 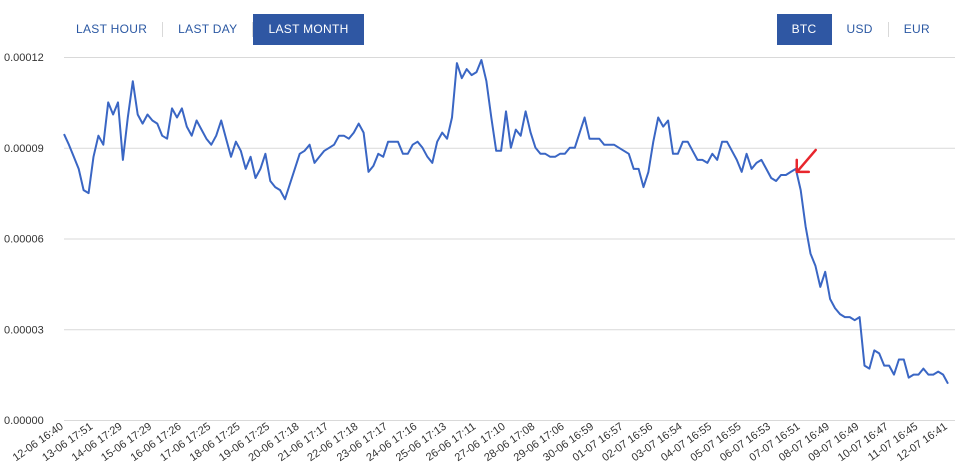 What do you see at coordinates (24, 421) in the screenshot?
I see `y-tick-label: 0.00000` at bounding box center [24, 421].